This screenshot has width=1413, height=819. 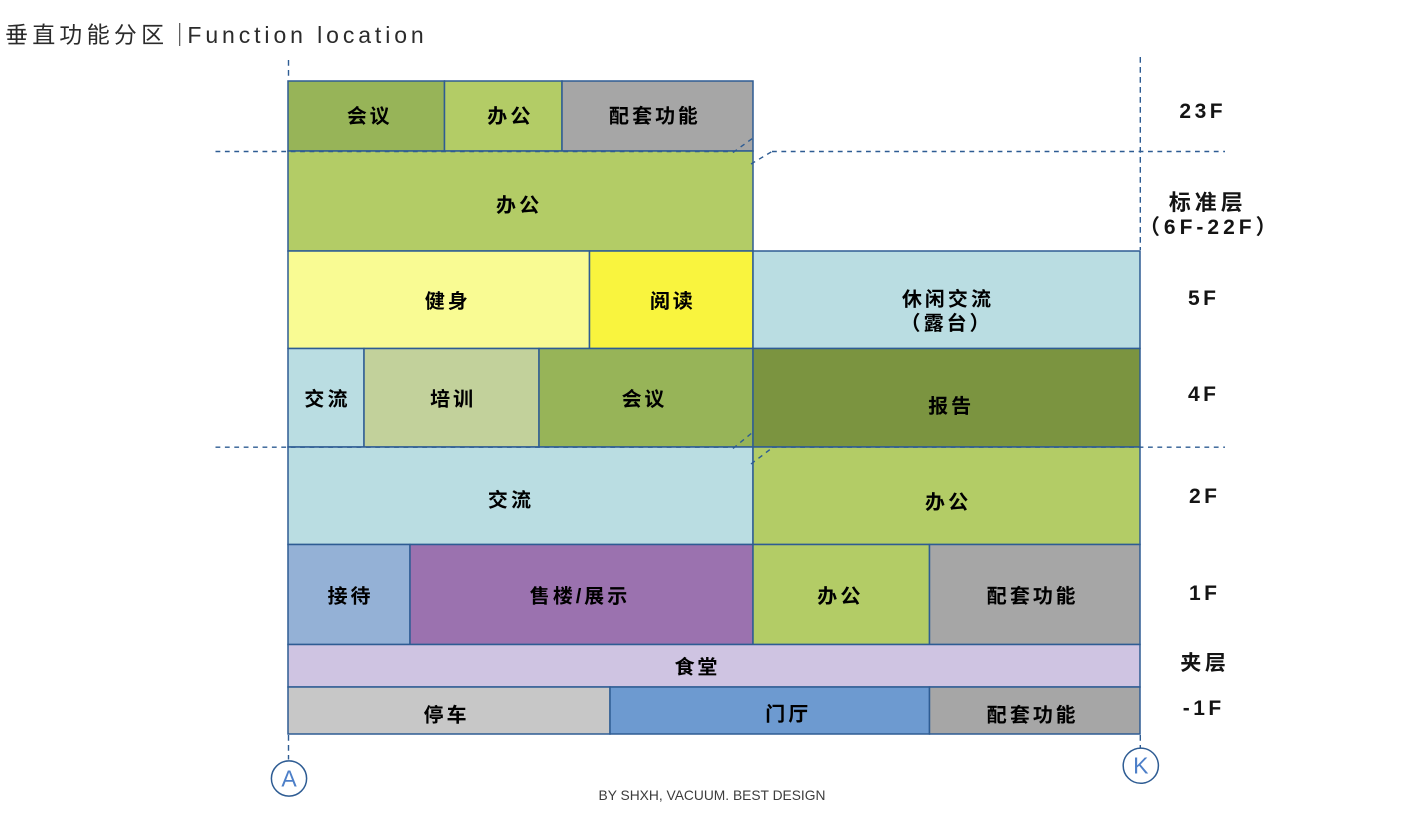 What do you see at coordinates (1141, 766) in the screenshot?
I see `svg-text: K` at bounding box center [1141, 766].